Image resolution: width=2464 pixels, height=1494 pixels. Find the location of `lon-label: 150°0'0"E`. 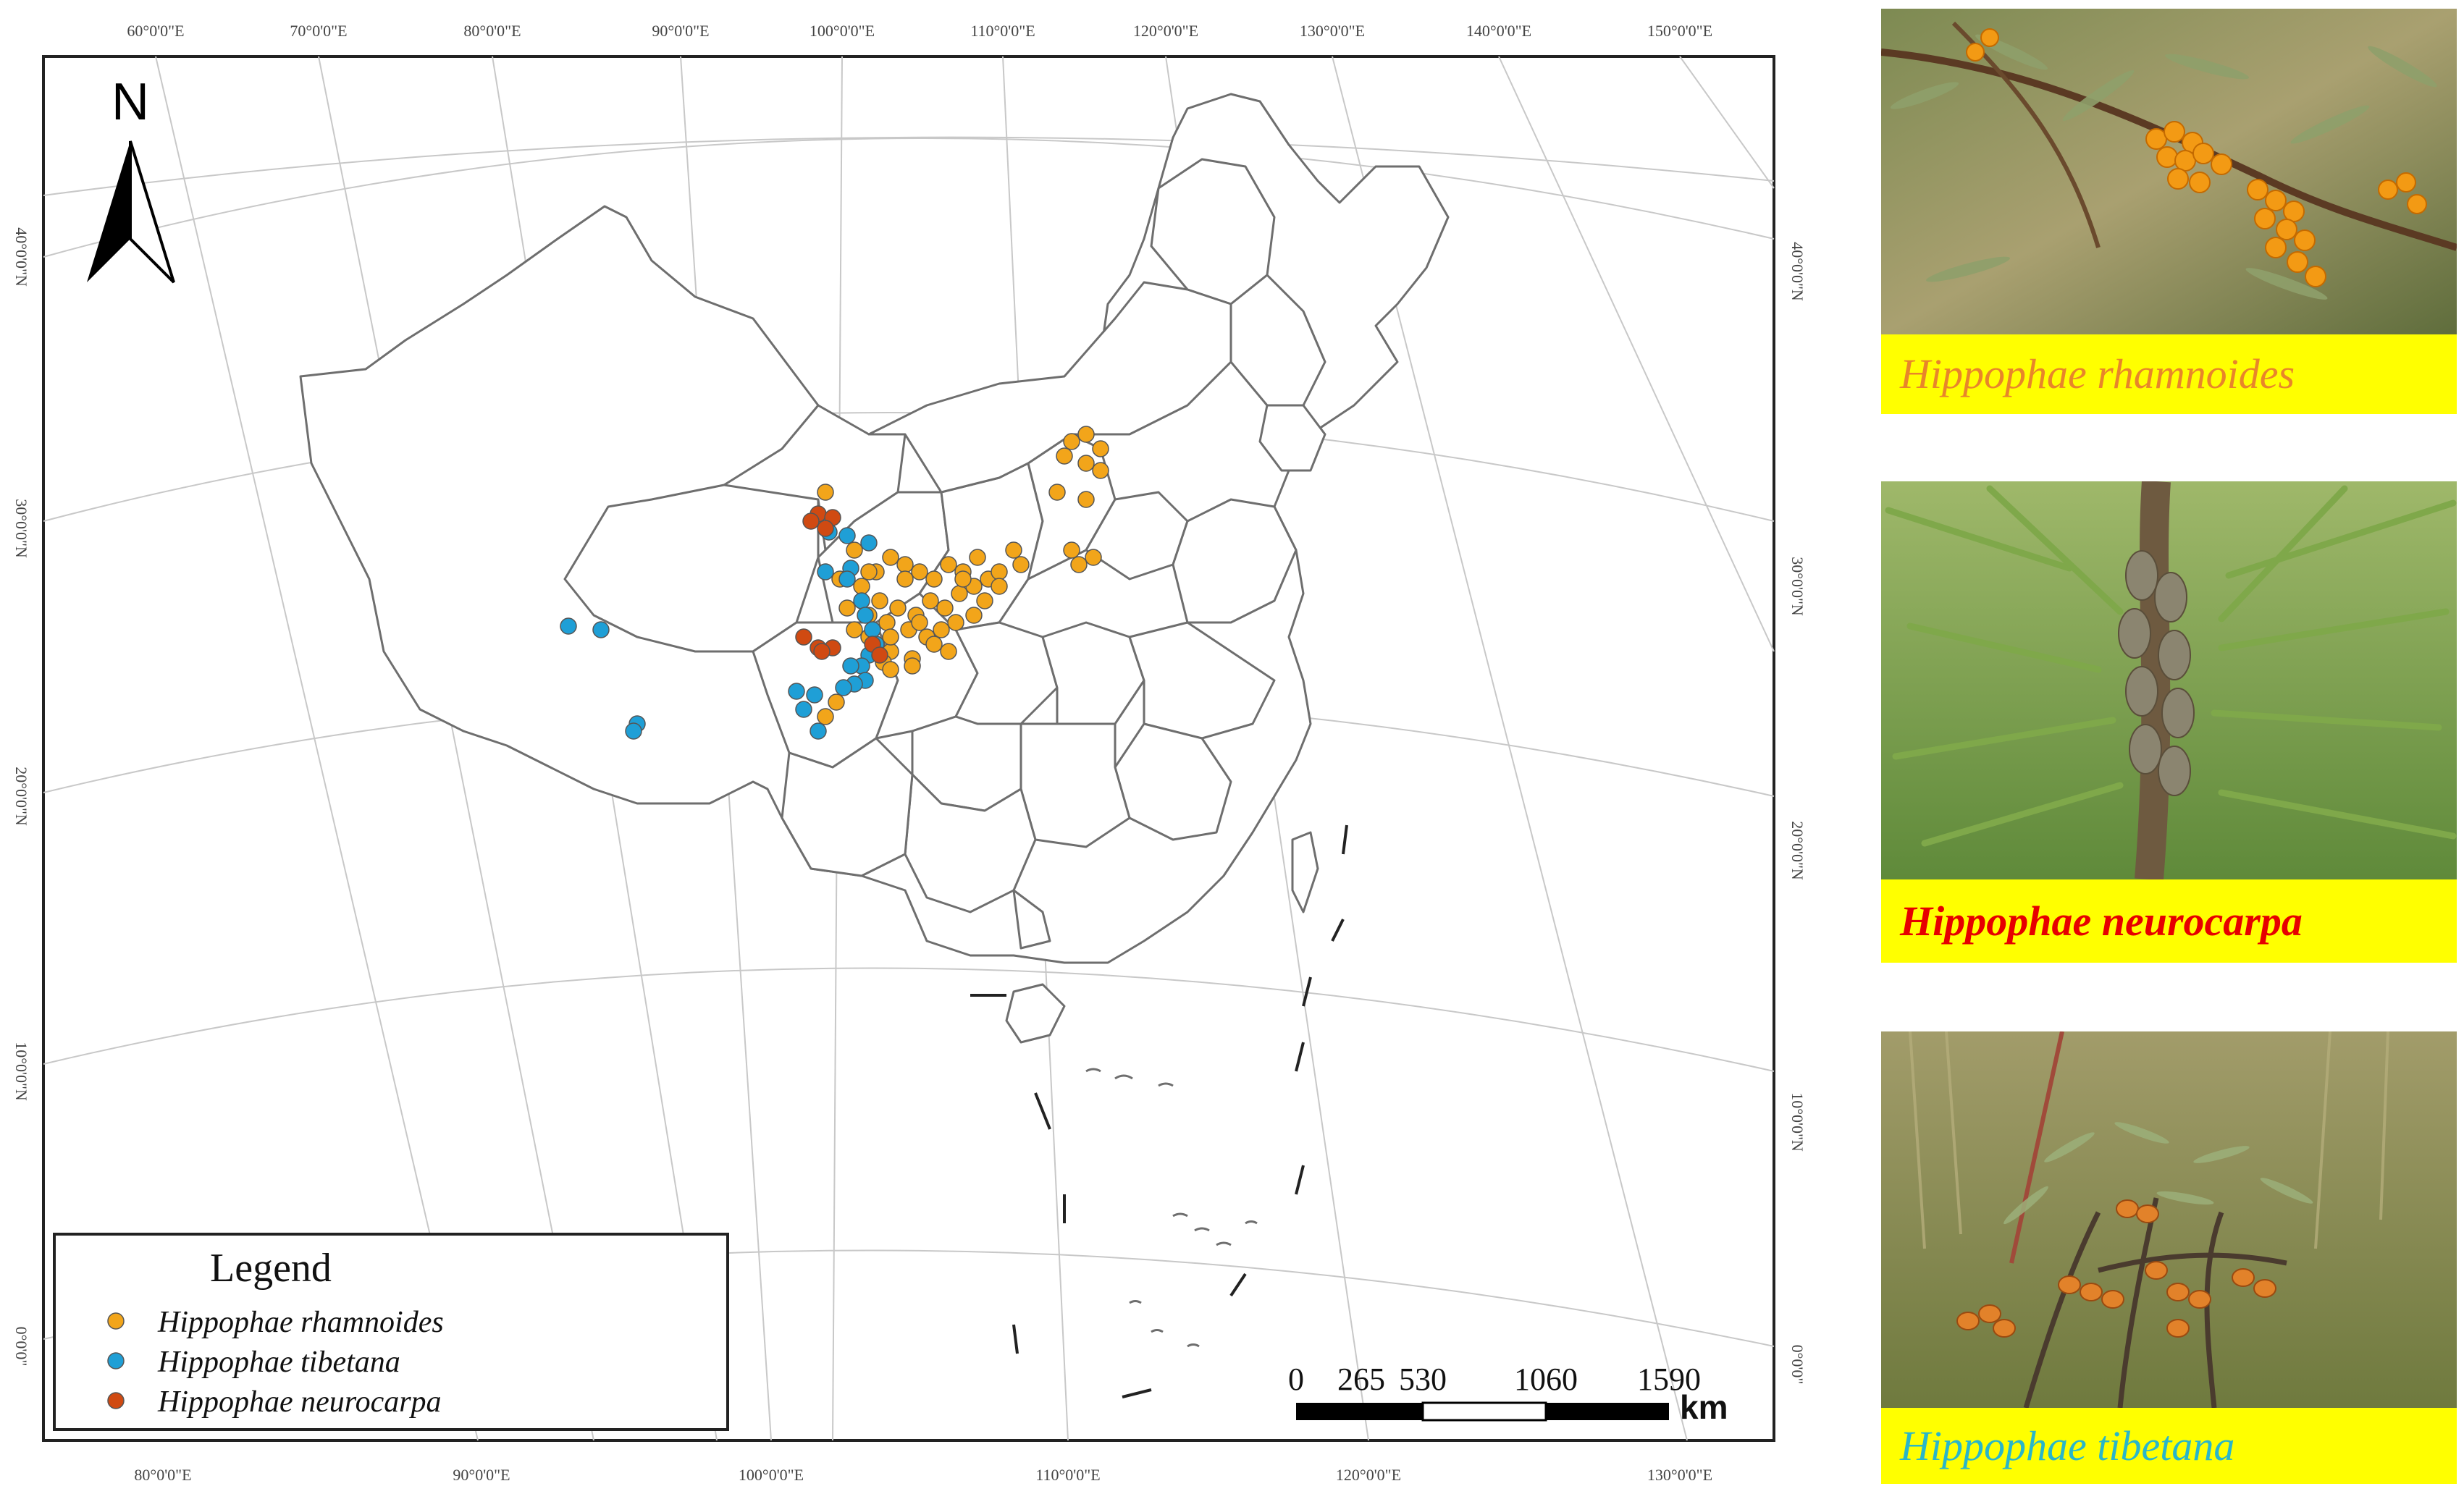

lon-label: 150°0'0"E is located at coordinates (1680, 31).